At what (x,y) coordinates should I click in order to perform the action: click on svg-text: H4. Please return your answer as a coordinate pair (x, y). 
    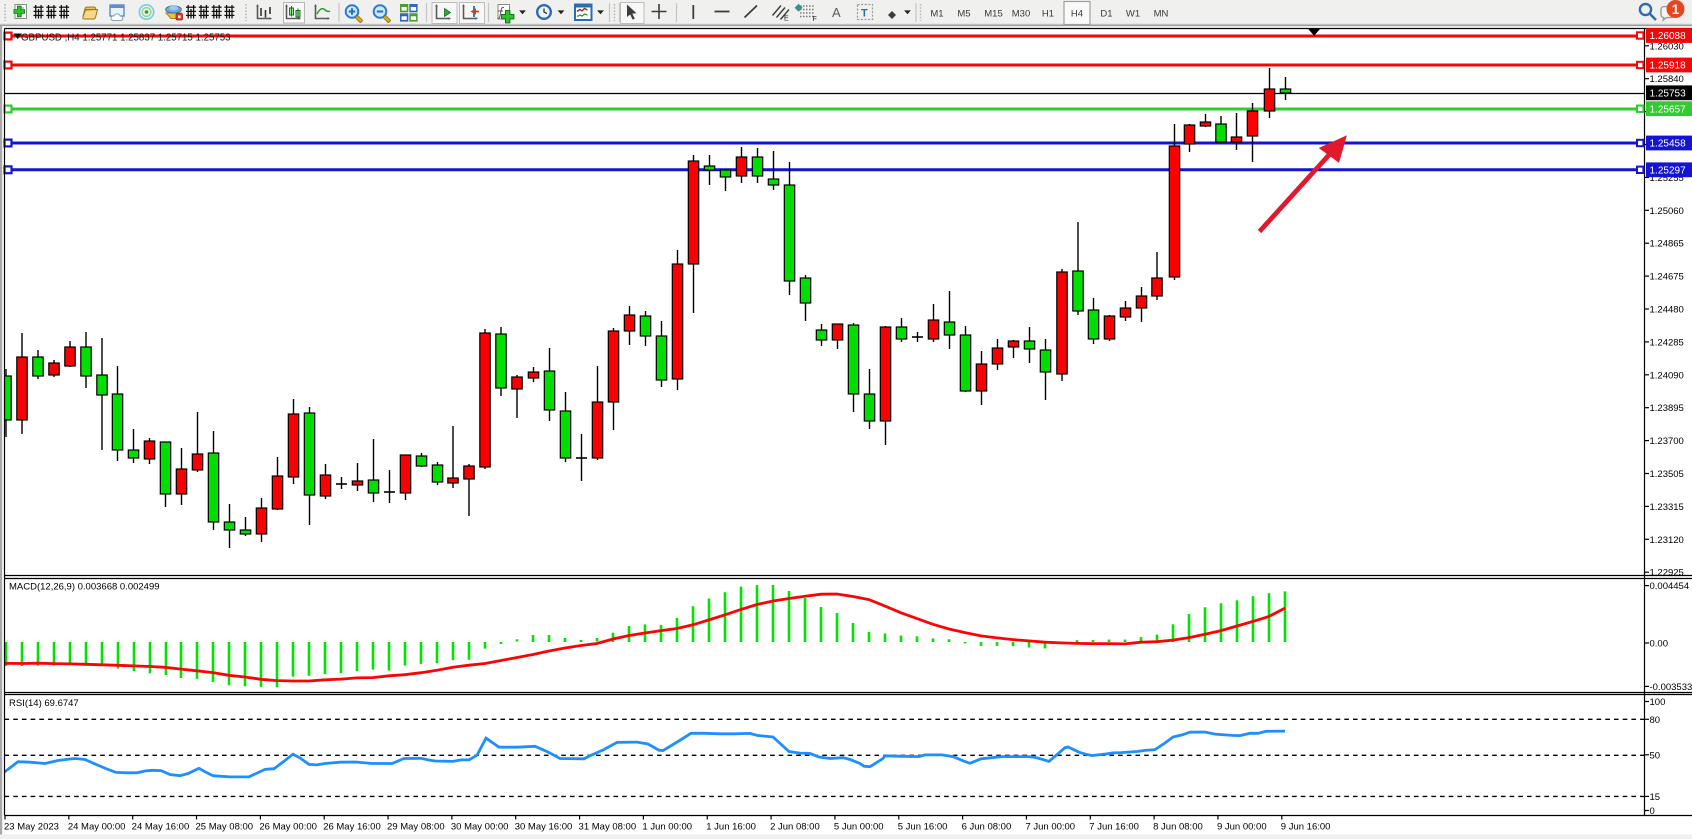
    Looking at the image, I should click on (1077, 14).